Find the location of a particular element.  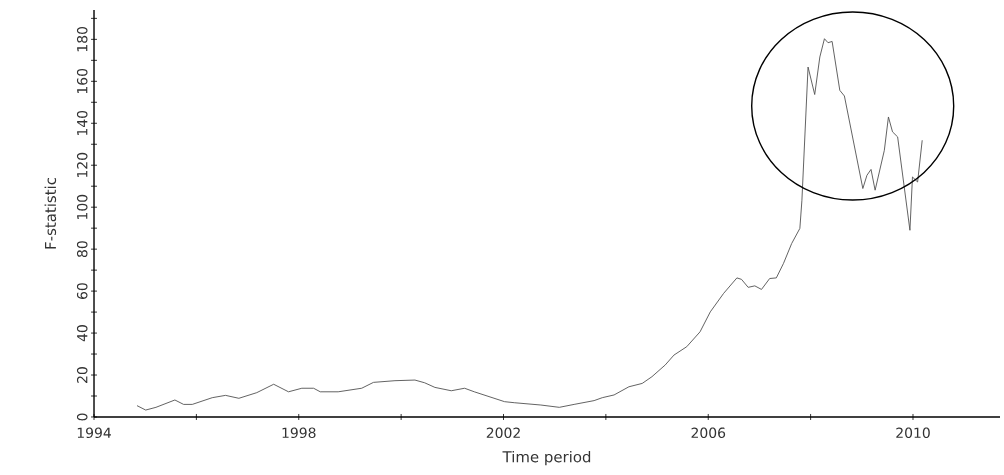

x-tick-label: 2002 is located at coordinates (503, 433).